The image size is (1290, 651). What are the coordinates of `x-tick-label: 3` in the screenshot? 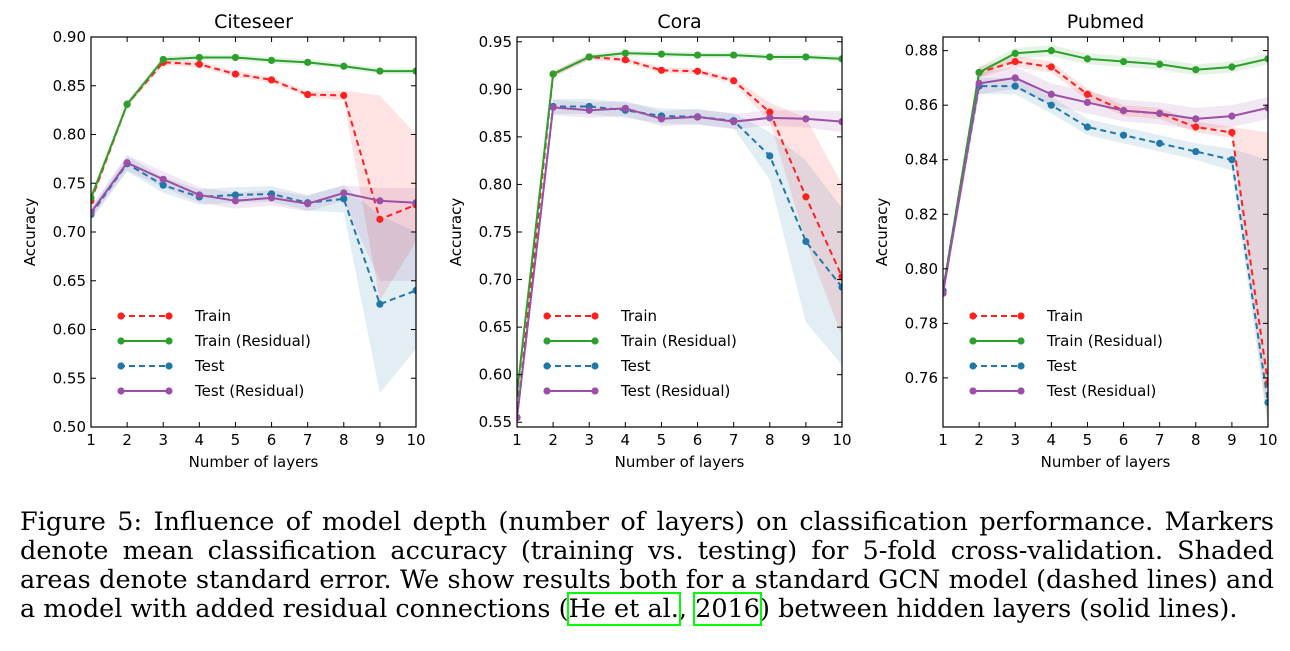 It's located at (589, 440).